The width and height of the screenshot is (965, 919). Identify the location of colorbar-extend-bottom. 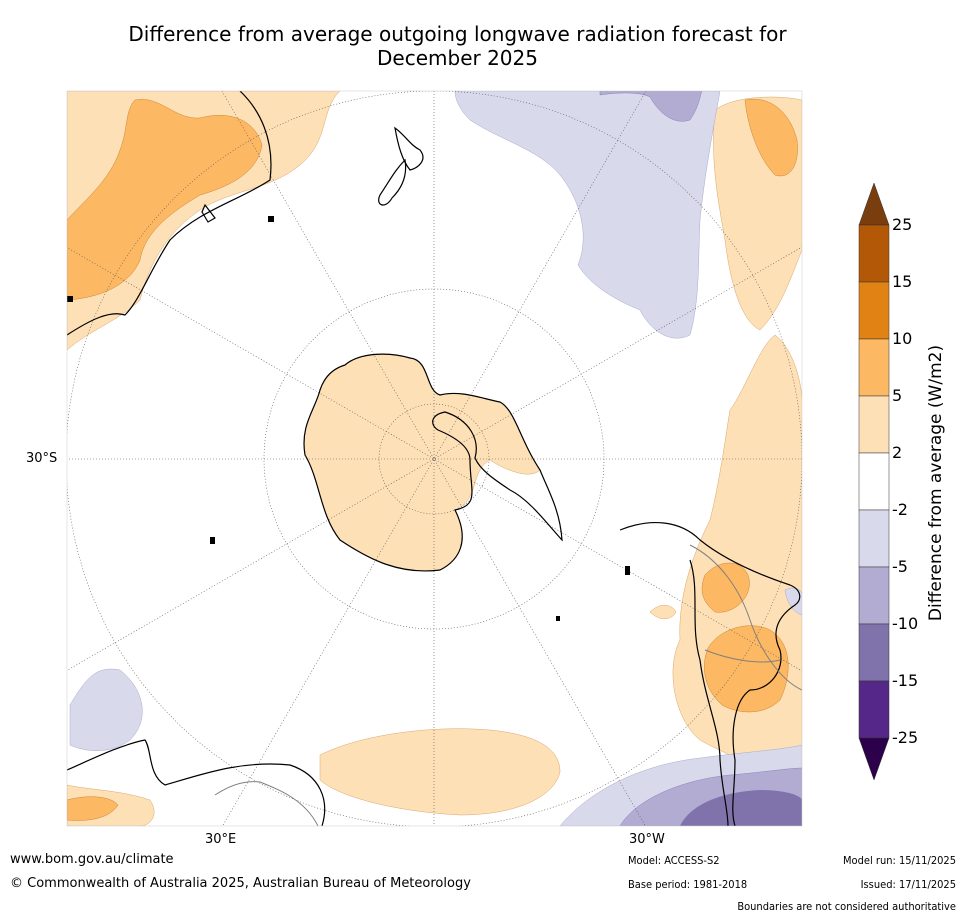
(874, 759).